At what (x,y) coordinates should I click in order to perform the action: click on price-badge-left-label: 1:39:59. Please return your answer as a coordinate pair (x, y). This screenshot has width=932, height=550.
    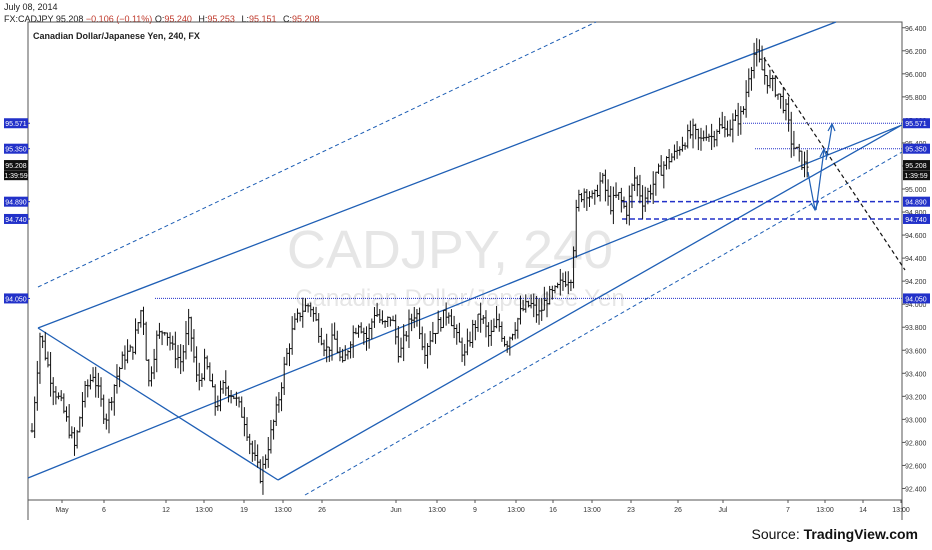
    Looking at the image, I should click on (15, 176).